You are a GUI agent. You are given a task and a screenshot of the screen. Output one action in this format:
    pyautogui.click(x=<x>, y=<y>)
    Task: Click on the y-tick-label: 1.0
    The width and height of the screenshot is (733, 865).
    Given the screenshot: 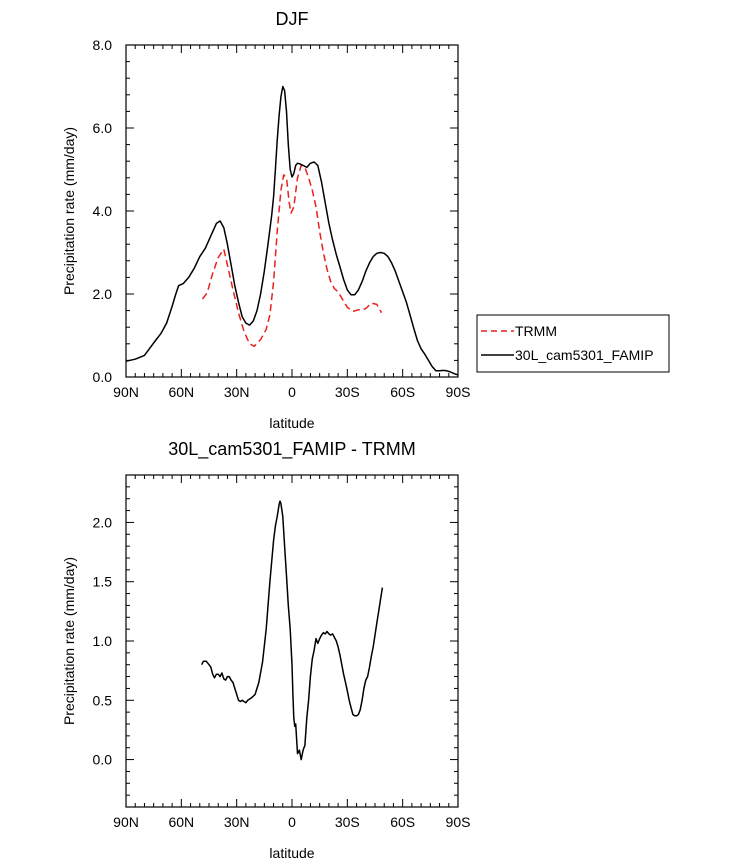 What is the action you would take?
    pyautogui.click(x=103, y=641)
    